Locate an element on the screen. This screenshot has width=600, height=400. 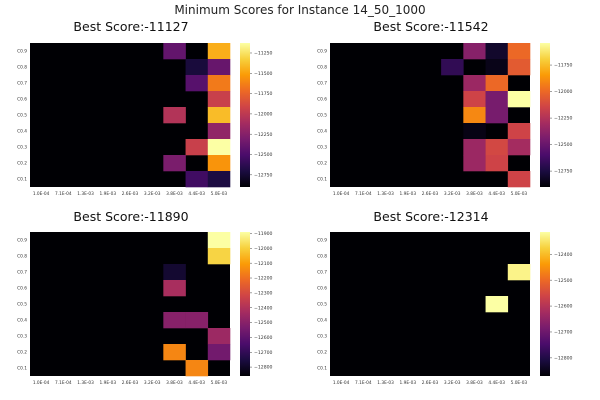
y-tick-label: C0.3 is located at coordinates (22, 337).